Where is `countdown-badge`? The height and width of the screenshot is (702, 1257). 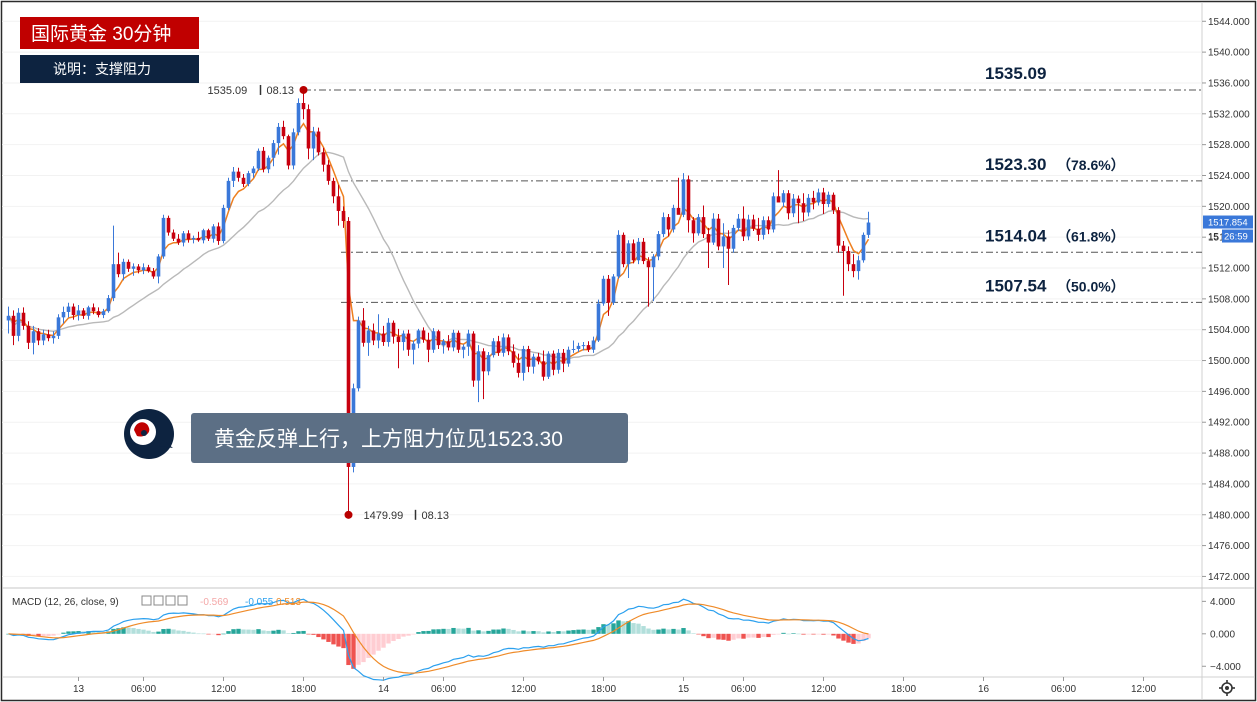 countdown-badge is located at coordinates (1237, 236).